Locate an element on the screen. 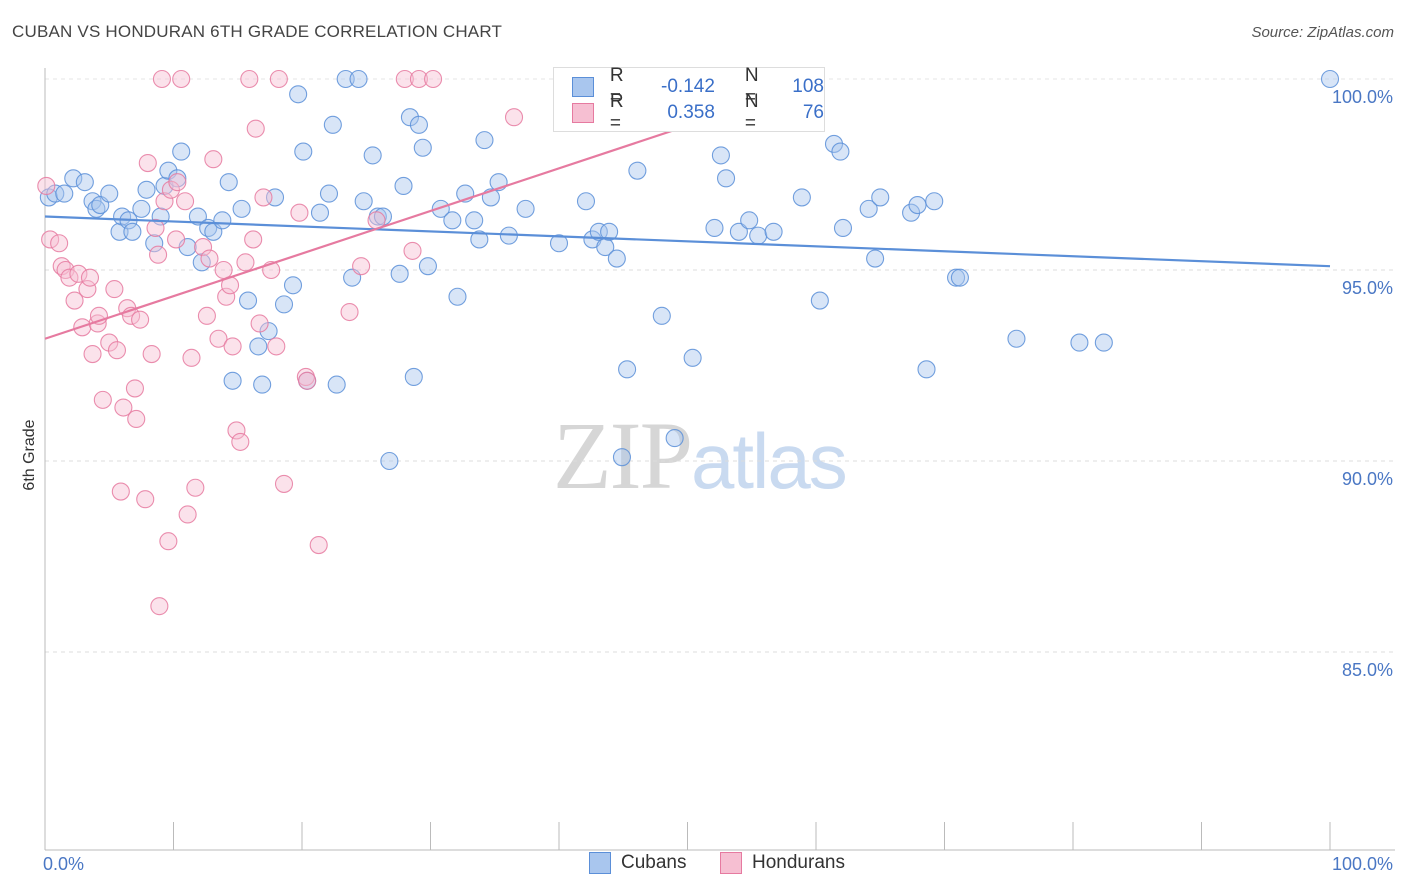 The height and width of the screenshot is (892, 1406). legend-row-cubans: R = -0.142 N = 108 is located at coordinates (698, 86).